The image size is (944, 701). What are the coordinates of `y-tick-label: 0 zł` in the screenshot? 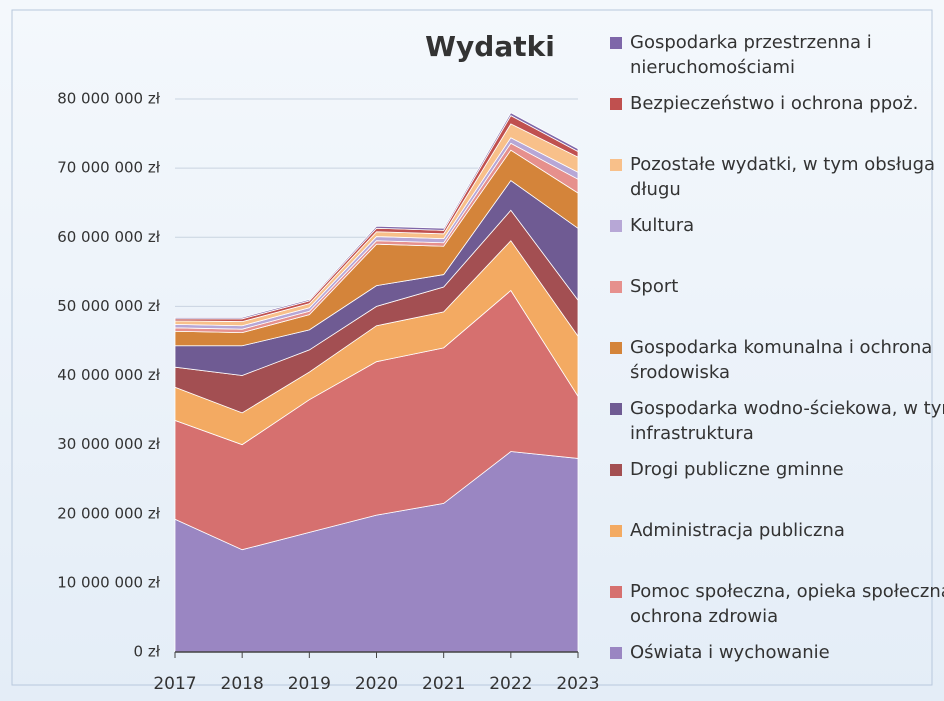 It's located at (147, 652).